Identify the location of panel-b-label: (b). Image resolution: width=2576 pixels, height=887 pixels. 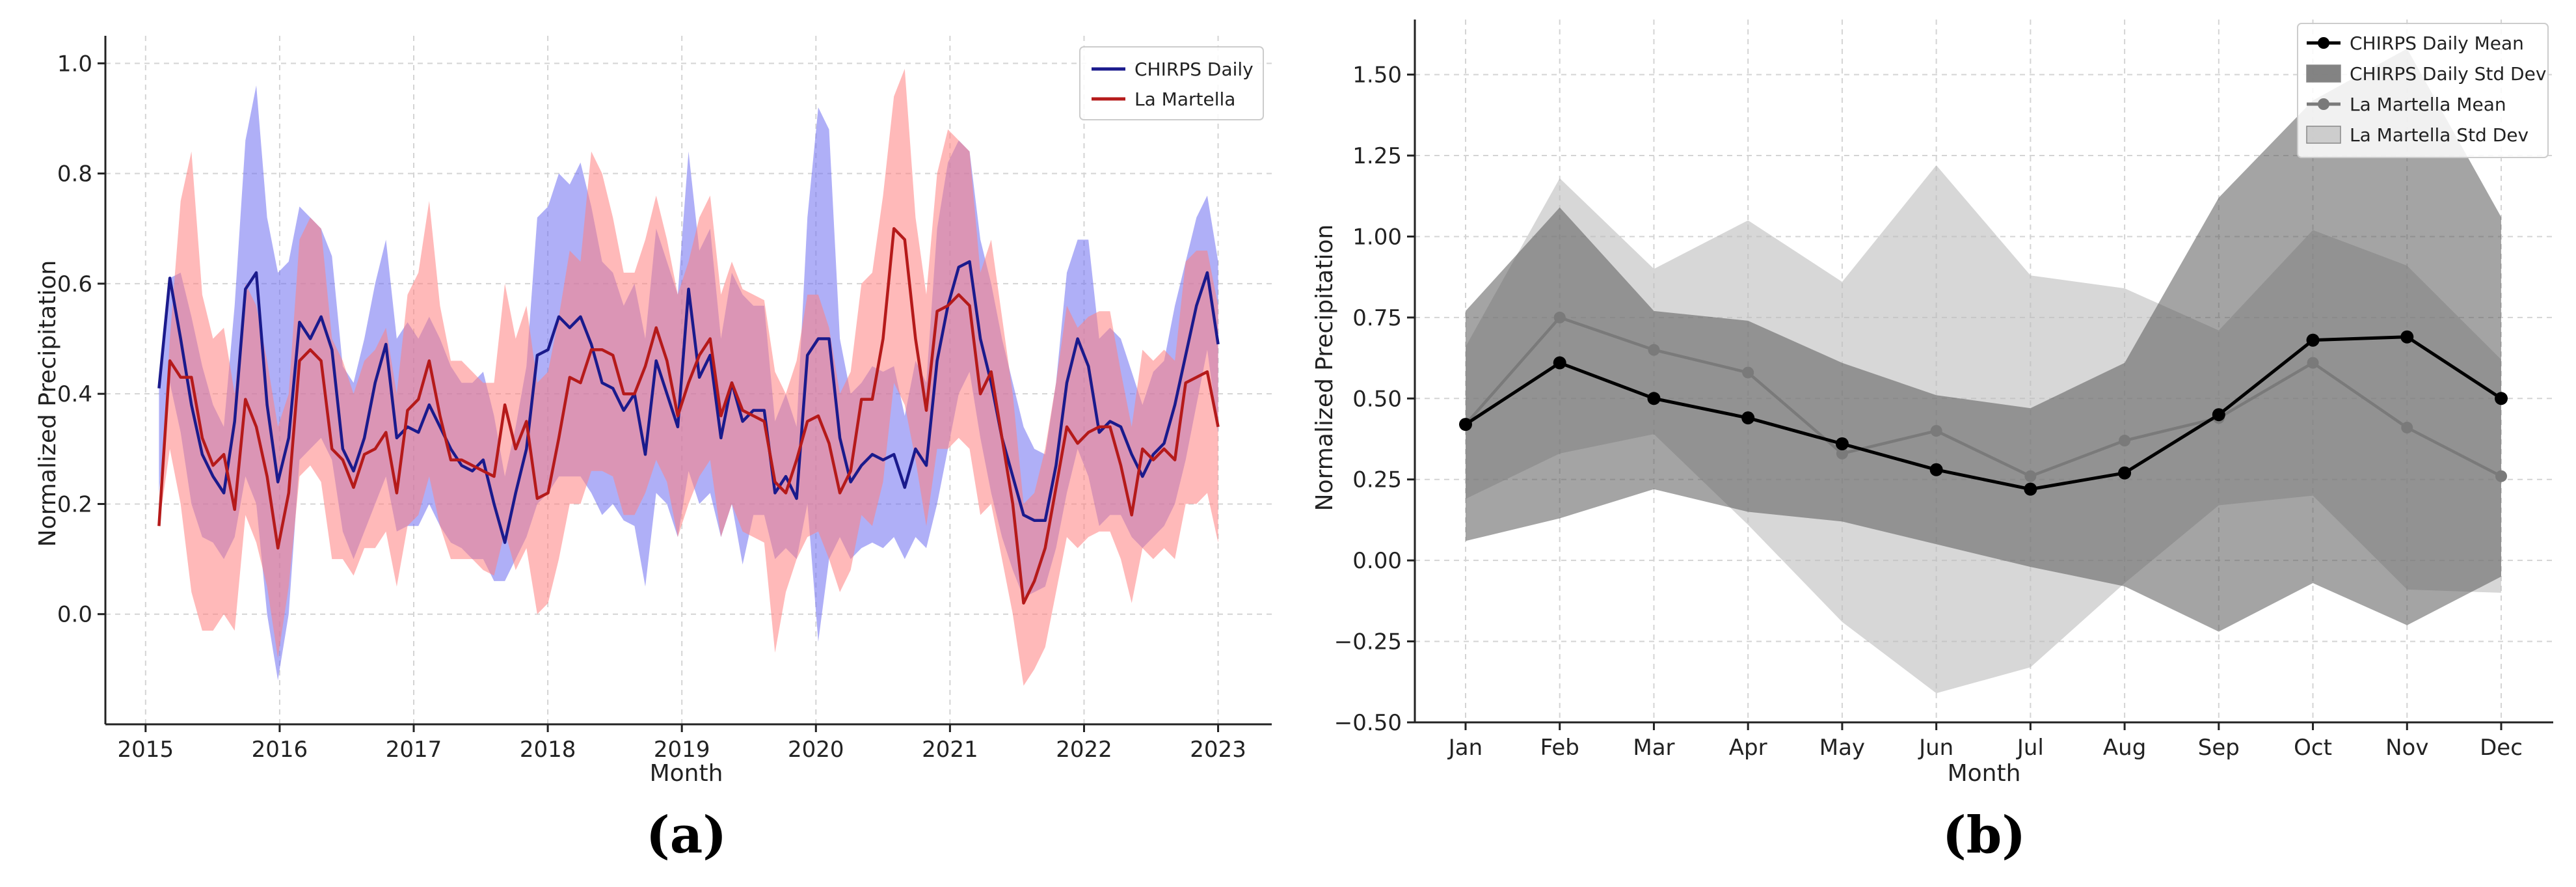
(1984, 835).